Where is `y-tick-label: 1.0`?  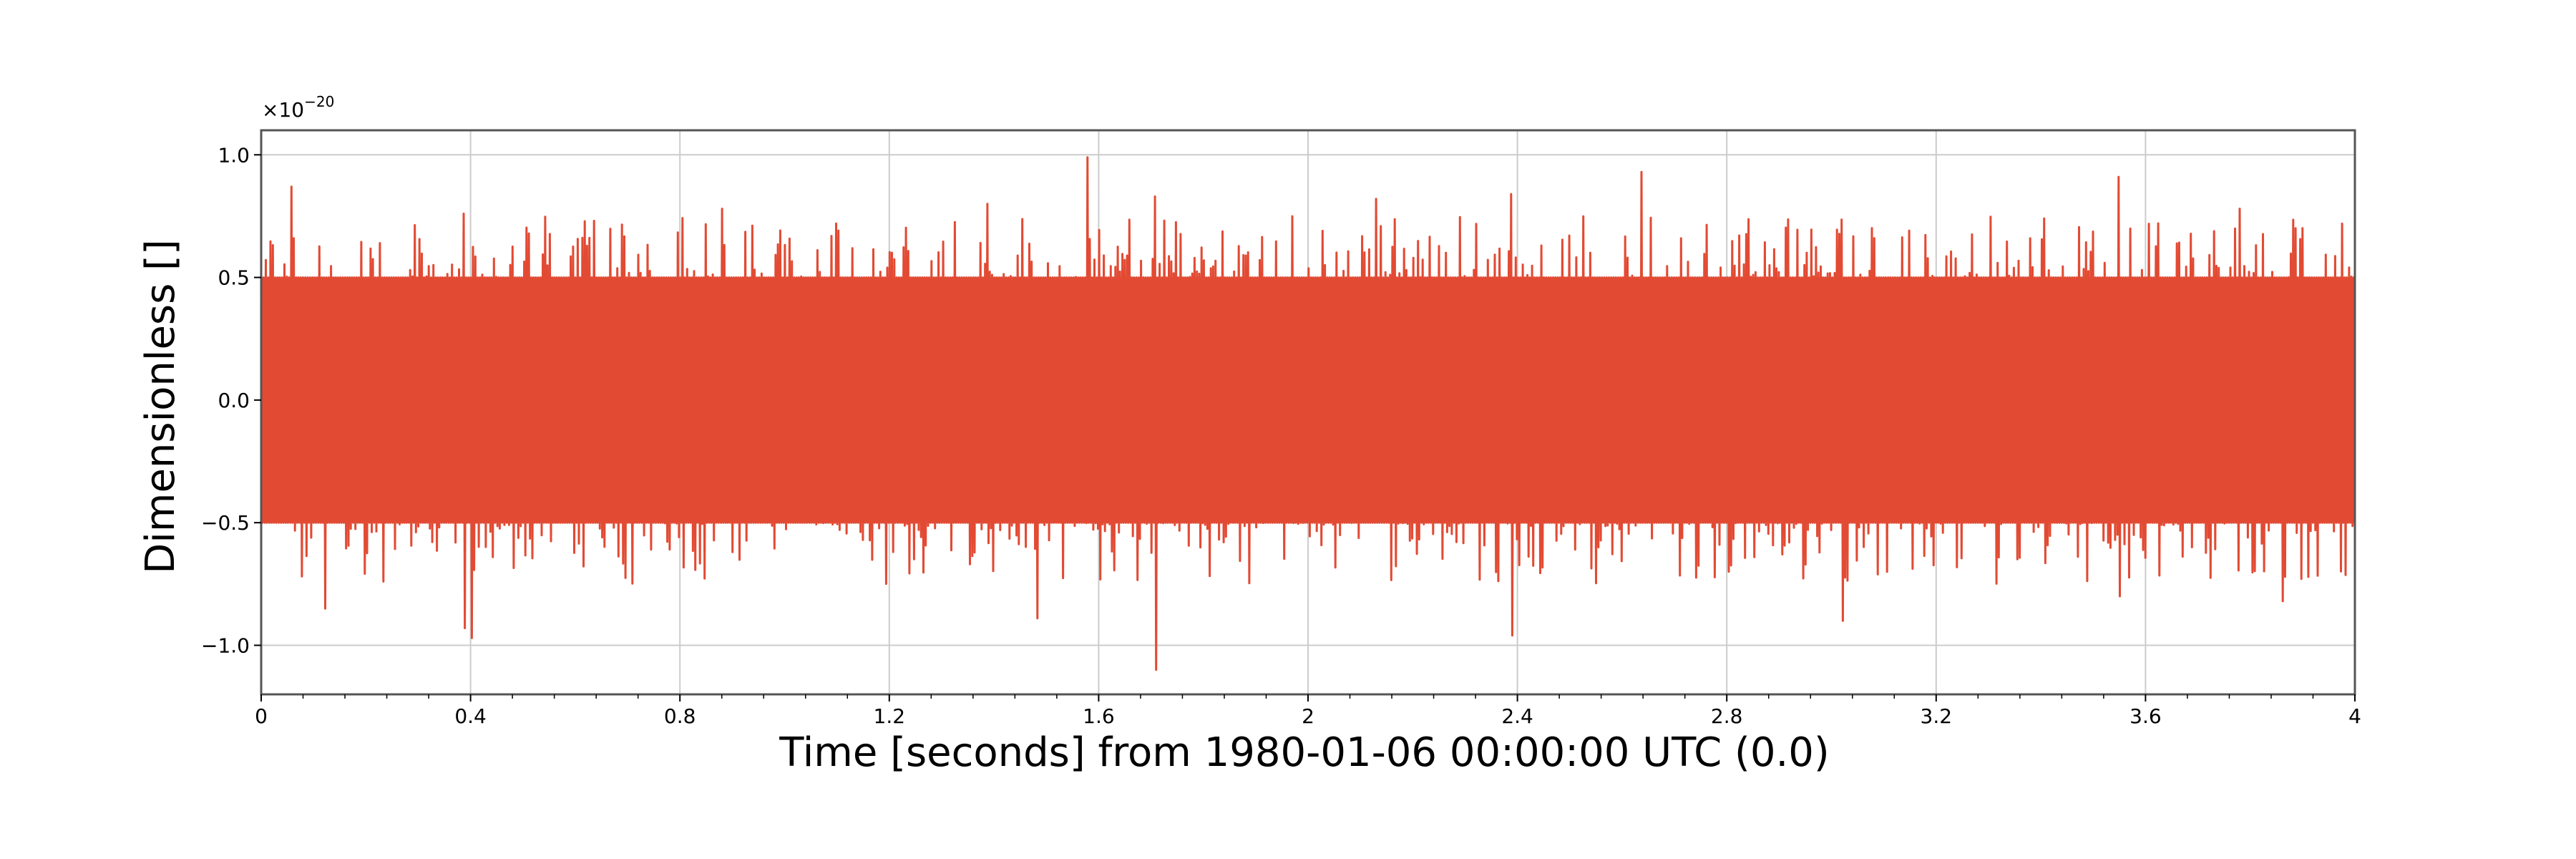
y-tick-label: 1.0 is located at coordinates (234, 155).